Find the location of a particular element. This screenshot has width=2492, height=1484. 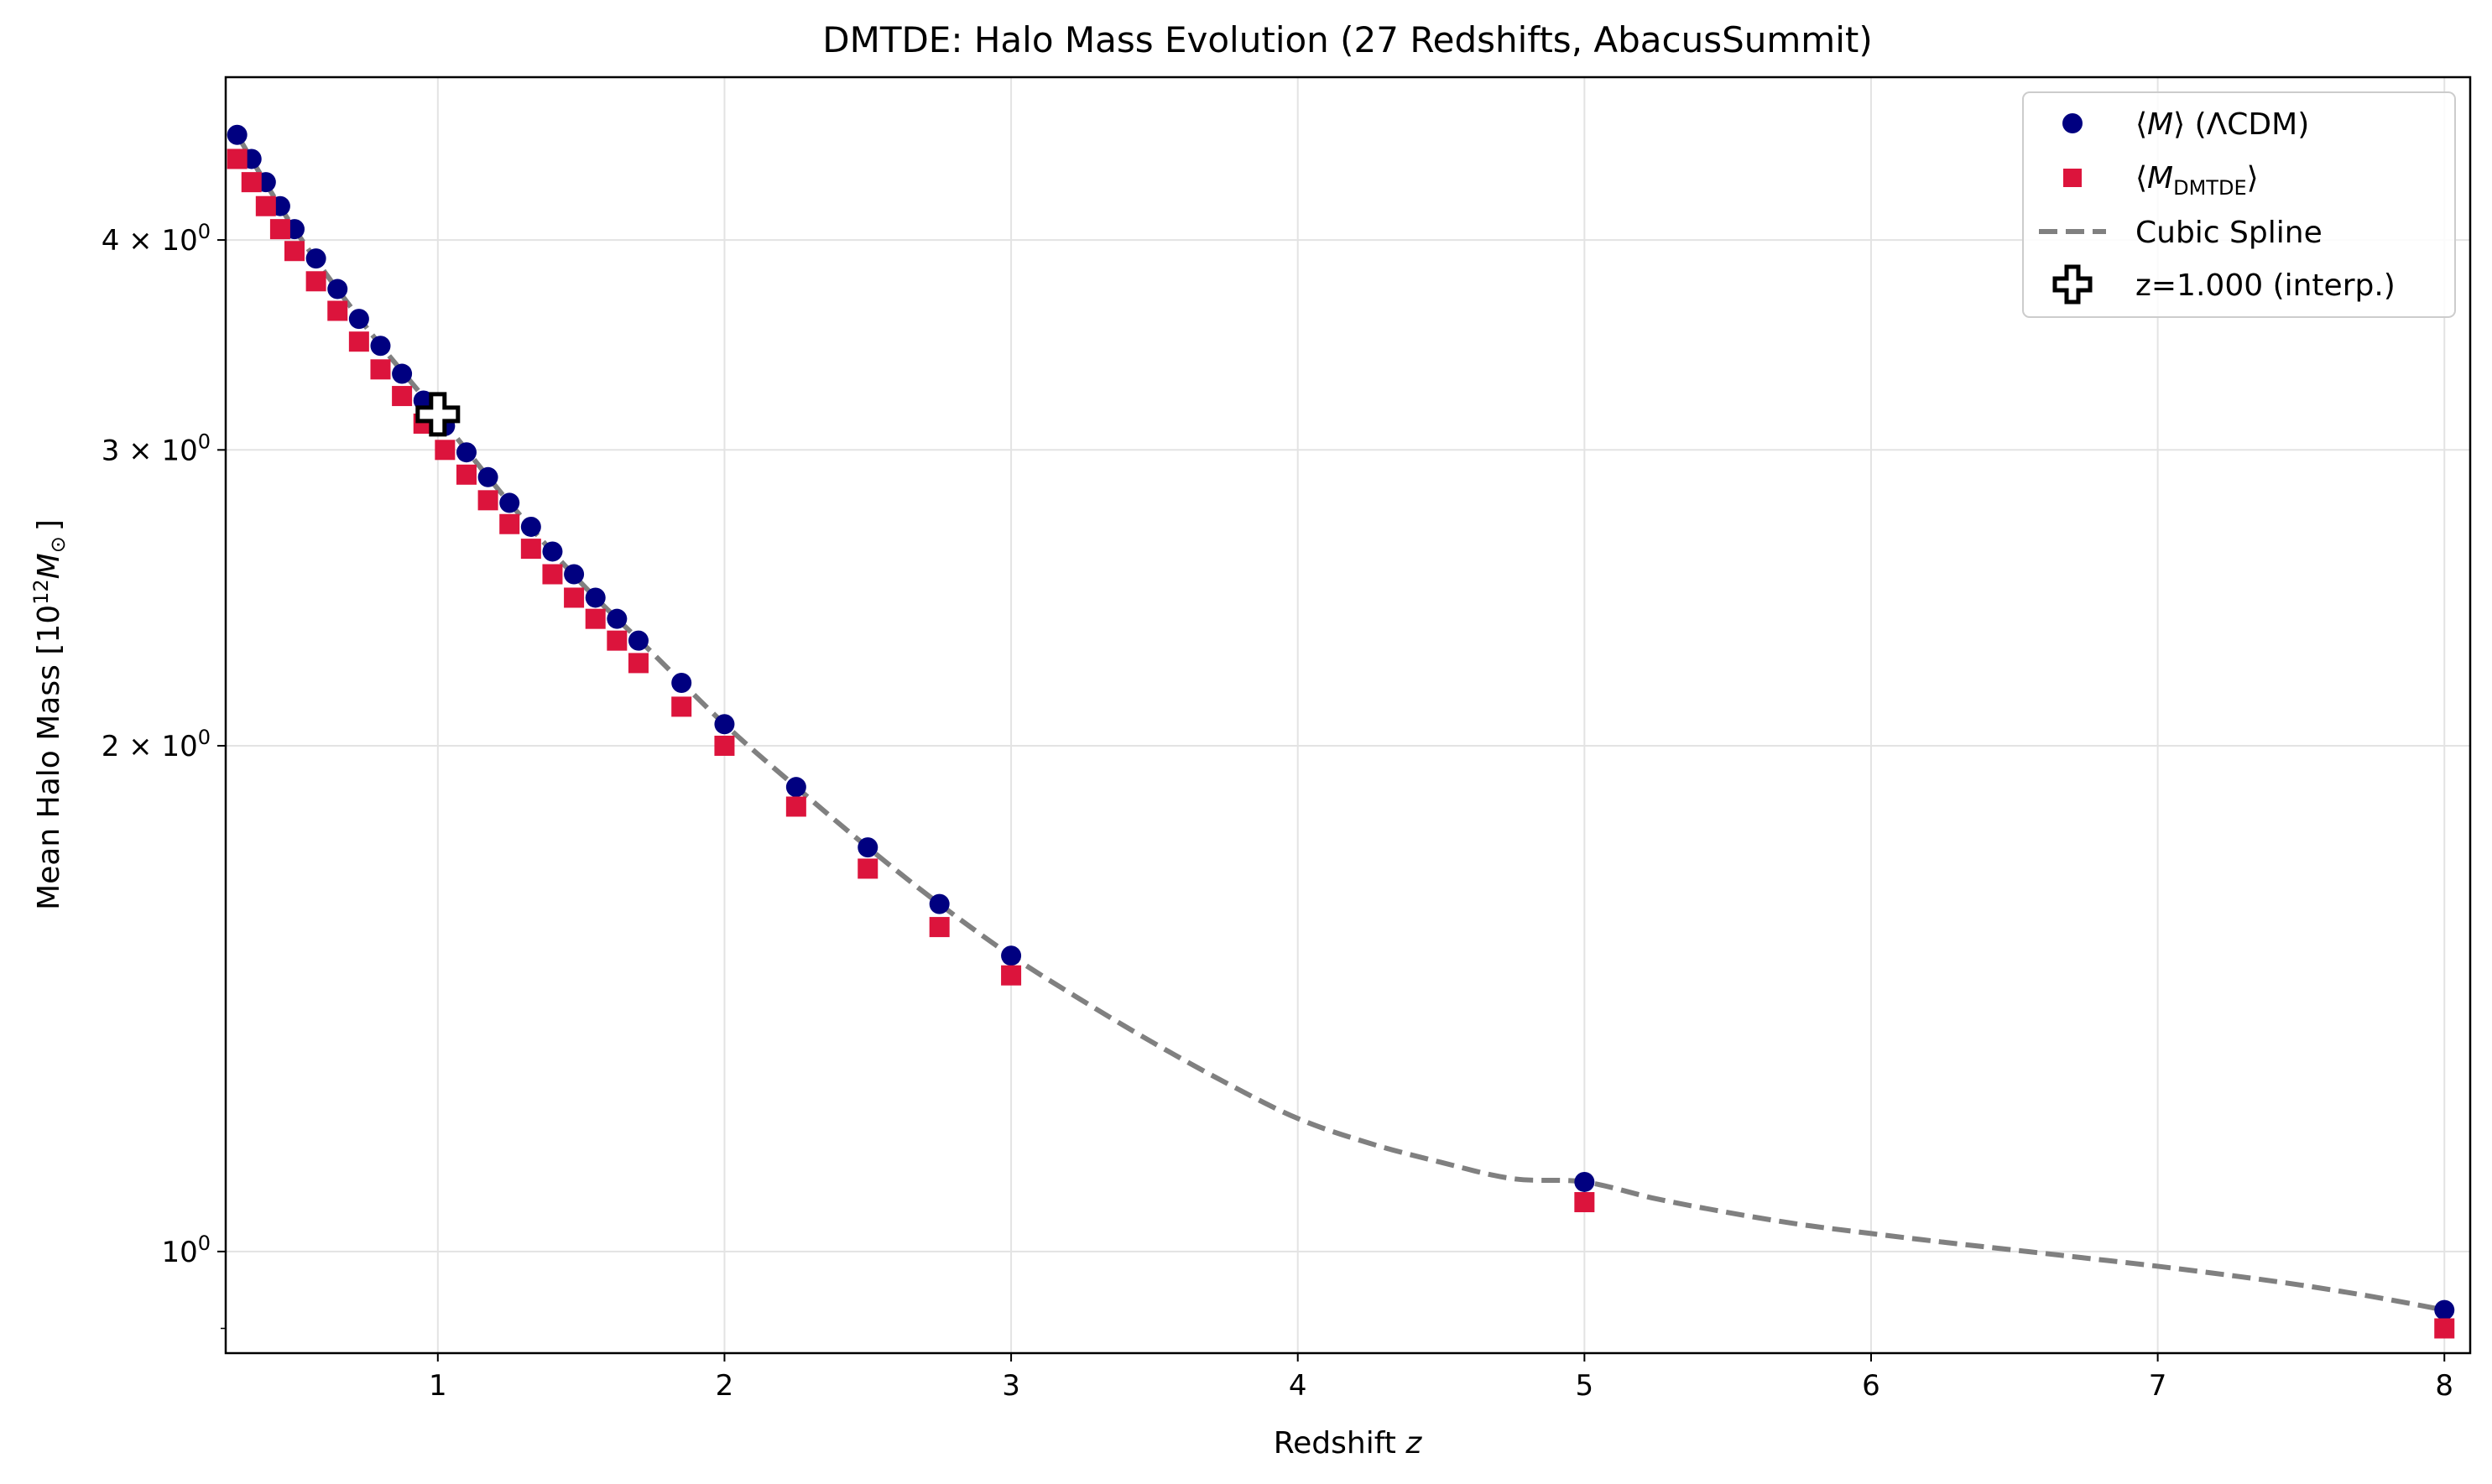

x-tick-label: 8 is located at coordinates (2444, 1386).